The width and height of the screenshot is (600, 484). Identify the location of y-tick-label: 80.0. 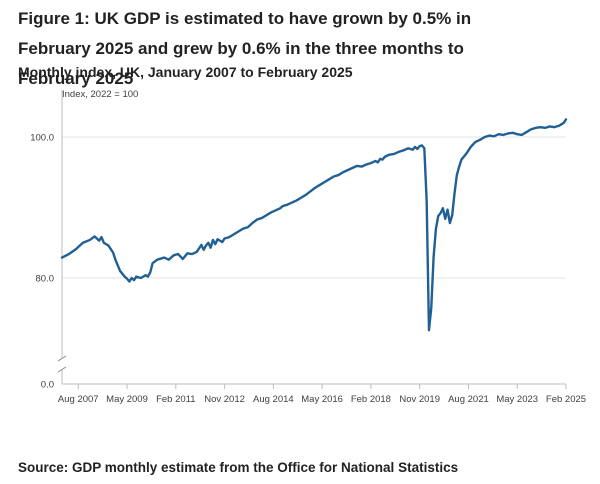
(45, 279).